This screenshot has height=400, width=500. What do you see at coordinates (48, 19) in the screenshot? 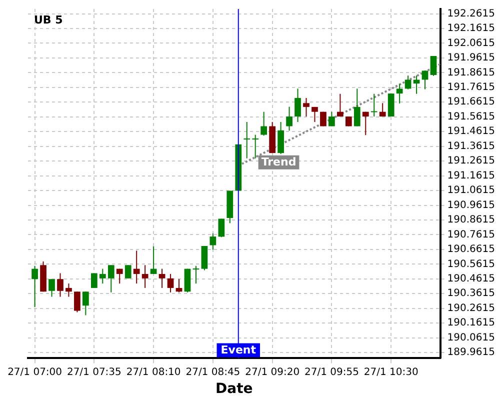
I see `chart-title: UB 5` at bounding box center [48, 19].